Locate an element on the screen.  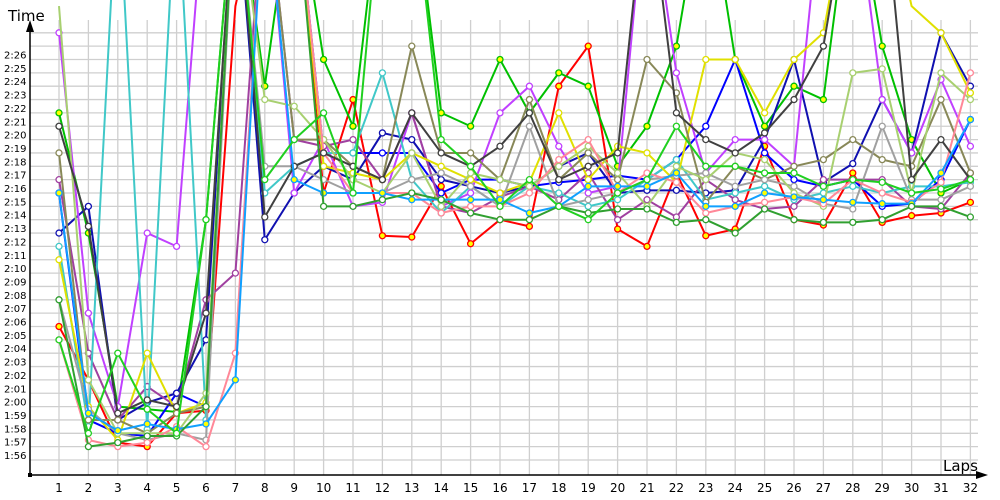
x-tick-label: 16 is located at coordinates (499, 488).